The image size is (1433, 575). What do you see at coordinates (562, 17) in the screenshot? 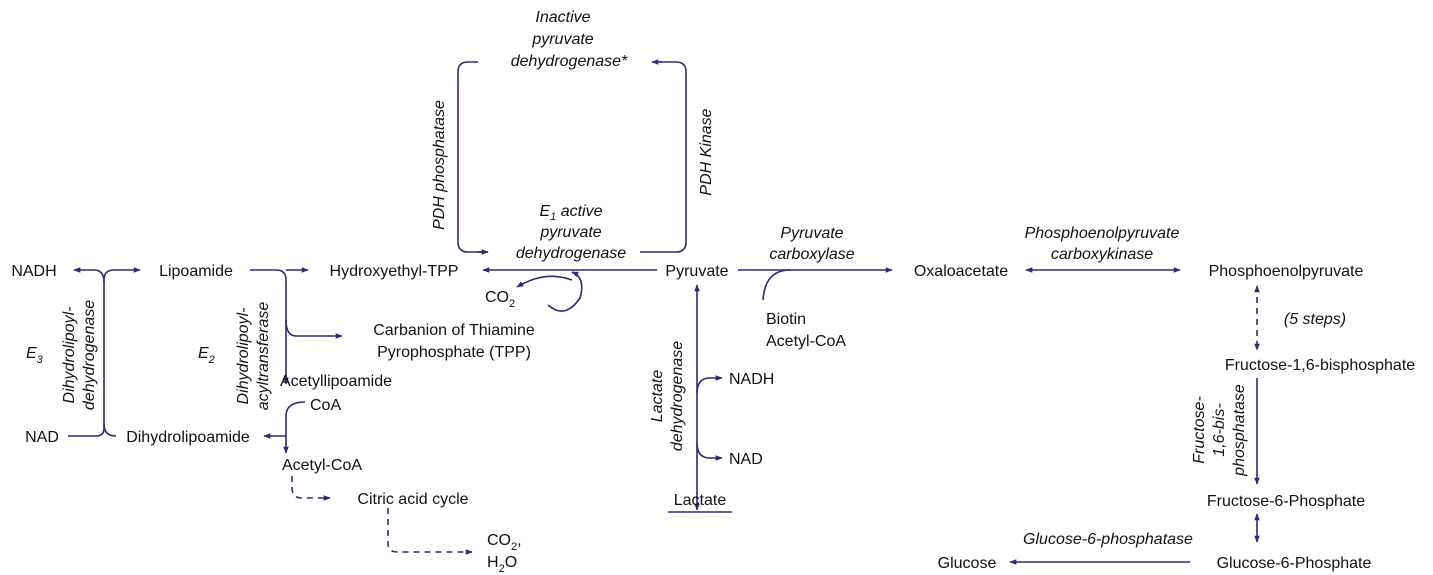
I see `inactive-pdh-line1: Inactive` at bounding box center [562, 17].